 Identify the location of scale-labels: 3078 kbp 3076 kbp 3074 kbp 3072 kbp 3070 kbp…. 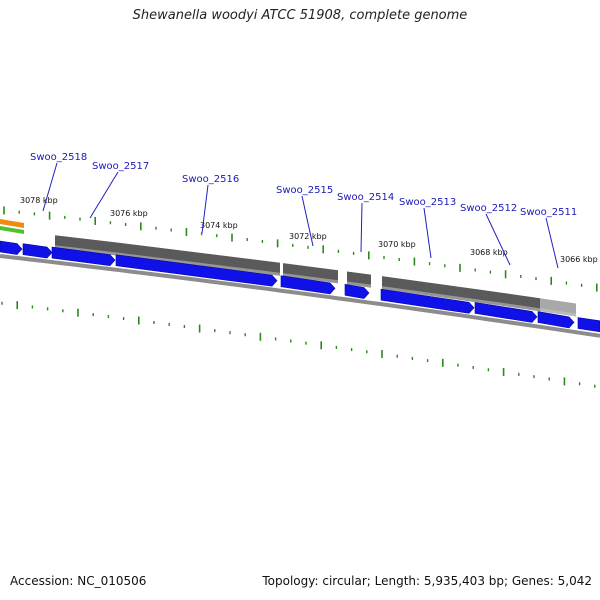
(309, 230).